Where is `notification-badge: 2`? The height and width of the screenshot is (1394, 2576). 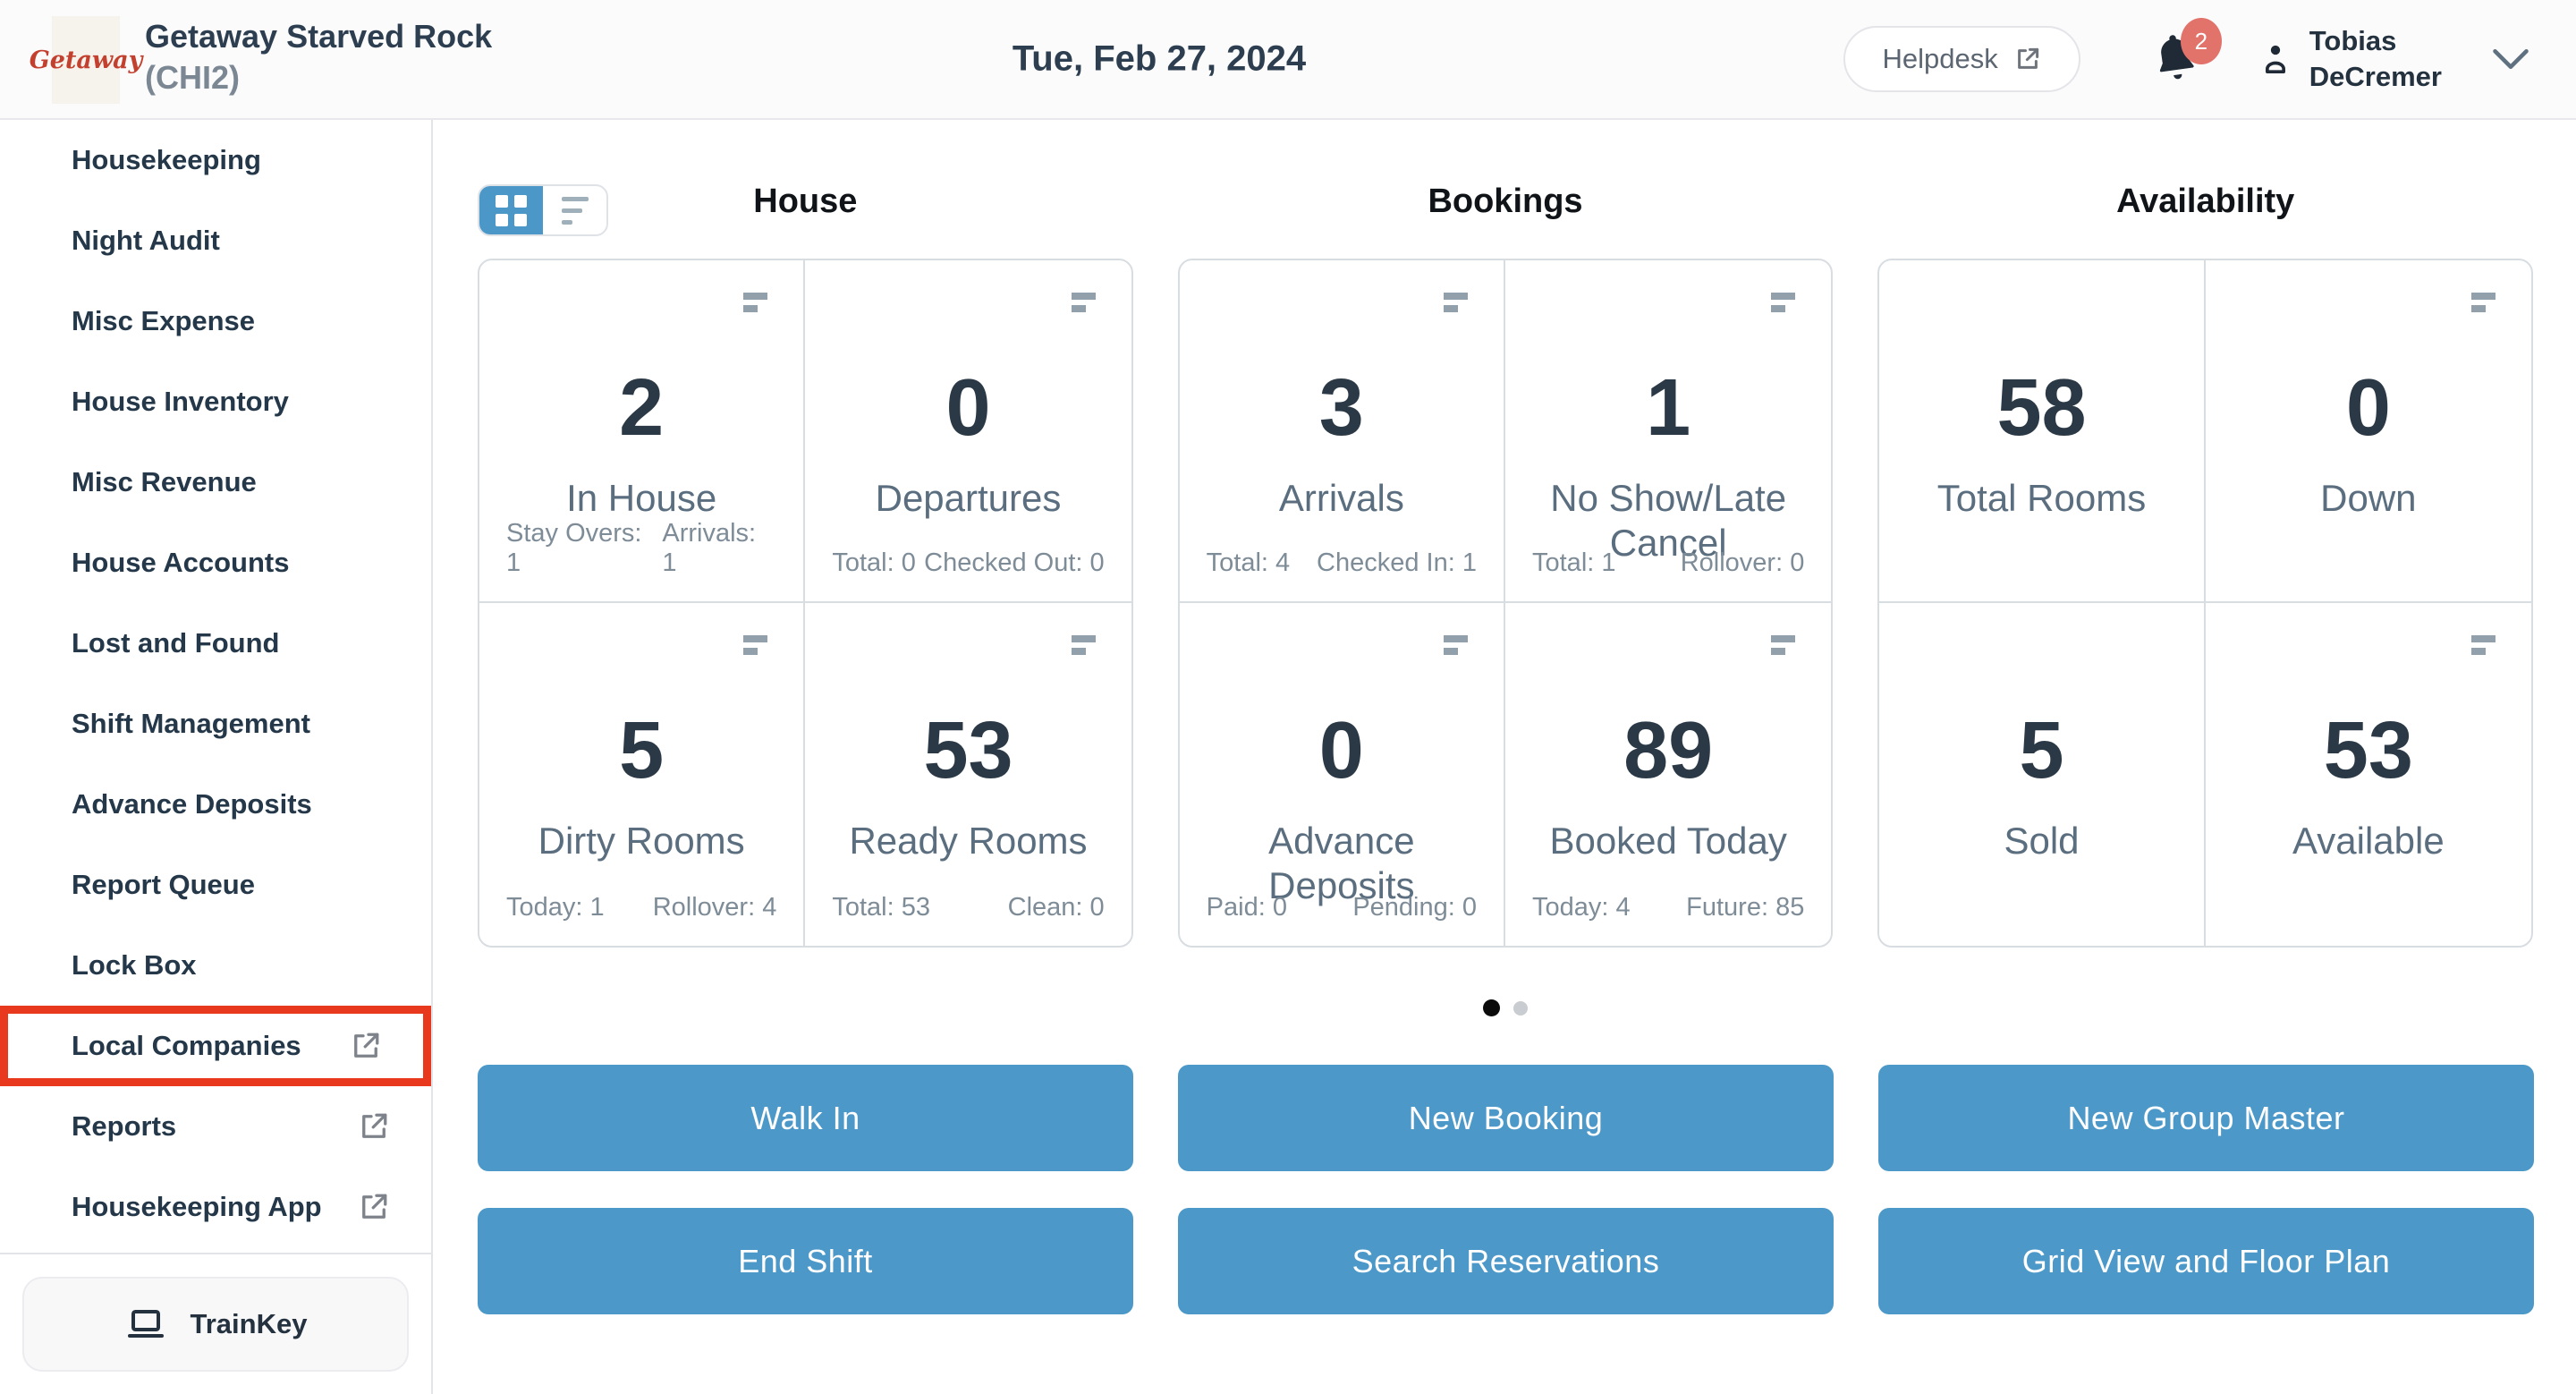 notification-badge: 2 is located at coordinates (2201, 41).